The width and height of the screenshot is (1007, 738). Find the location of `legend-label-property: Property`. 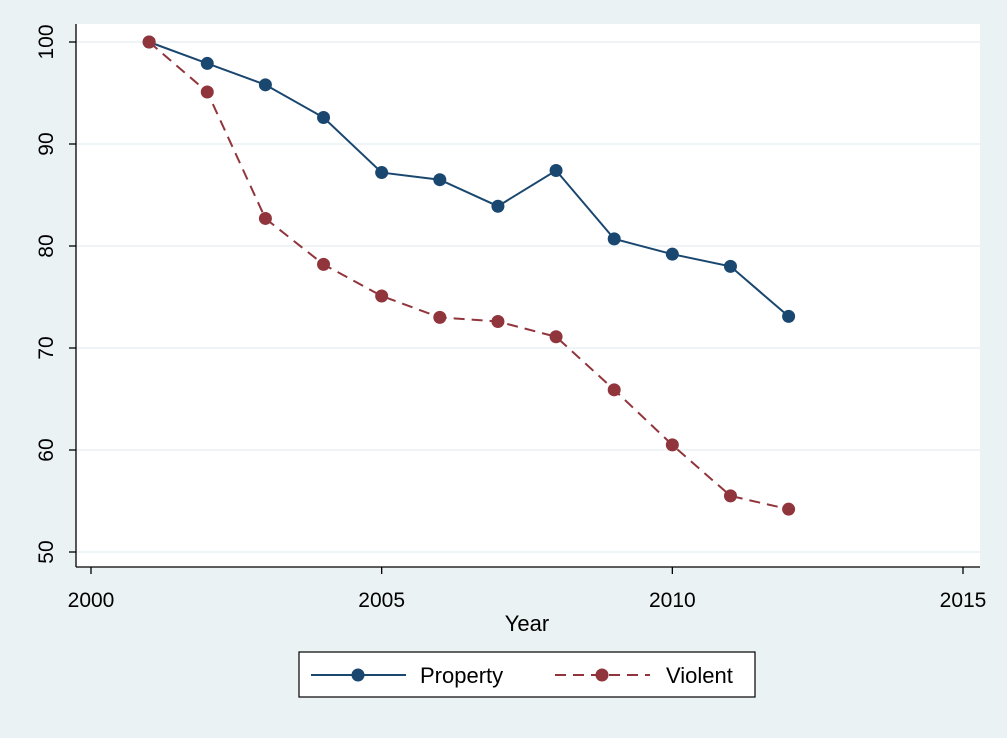

legend-label-property: Property is located at coordinates (461, 675).